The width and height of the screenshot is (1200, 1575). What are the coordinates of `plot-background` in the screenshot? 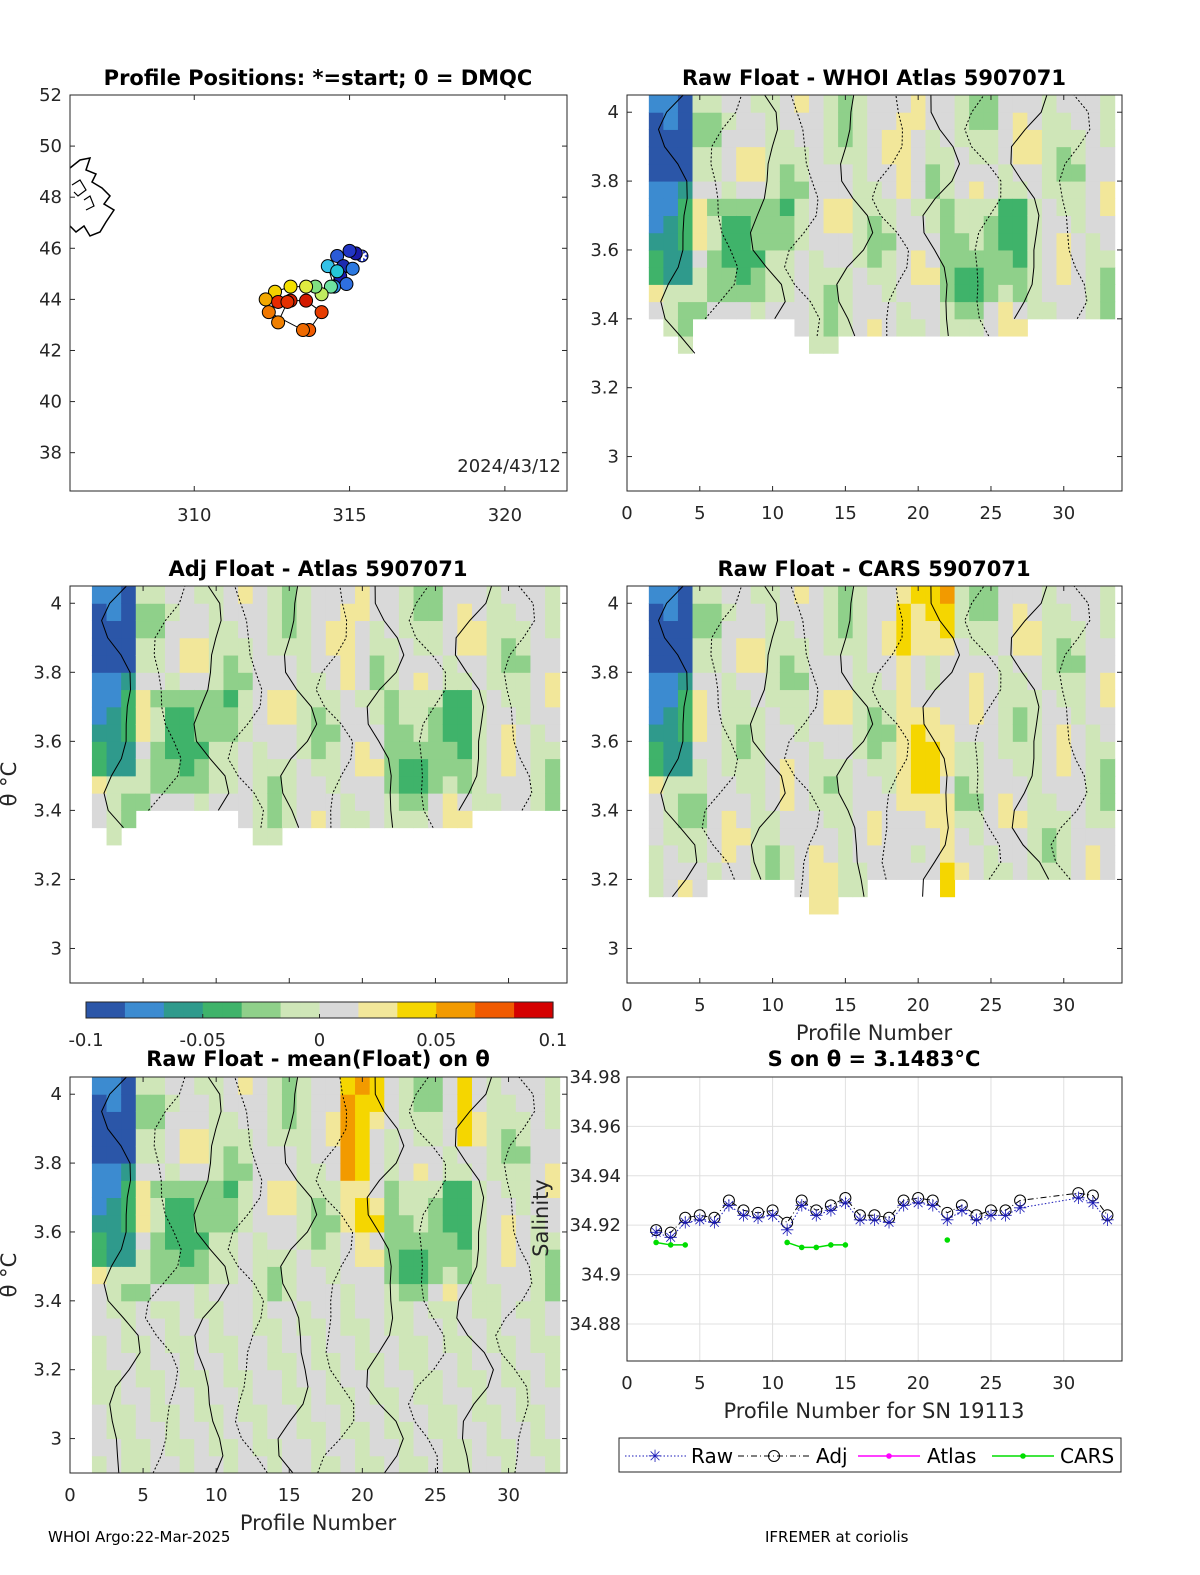 It's located at (874, 1219).